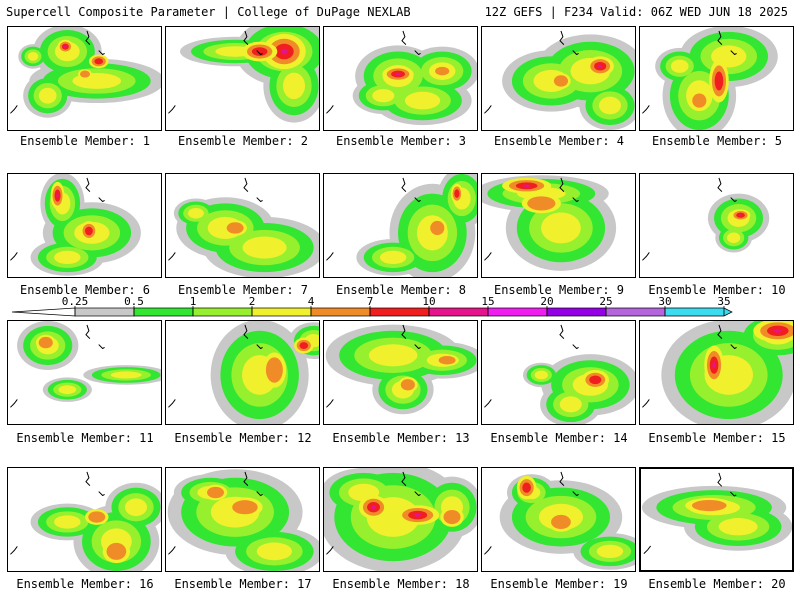  What do you see at coordinates (401, 290) in the screenshot?
I see `member-label: Ensemble Member: 8` at bounding box center [401, 290].